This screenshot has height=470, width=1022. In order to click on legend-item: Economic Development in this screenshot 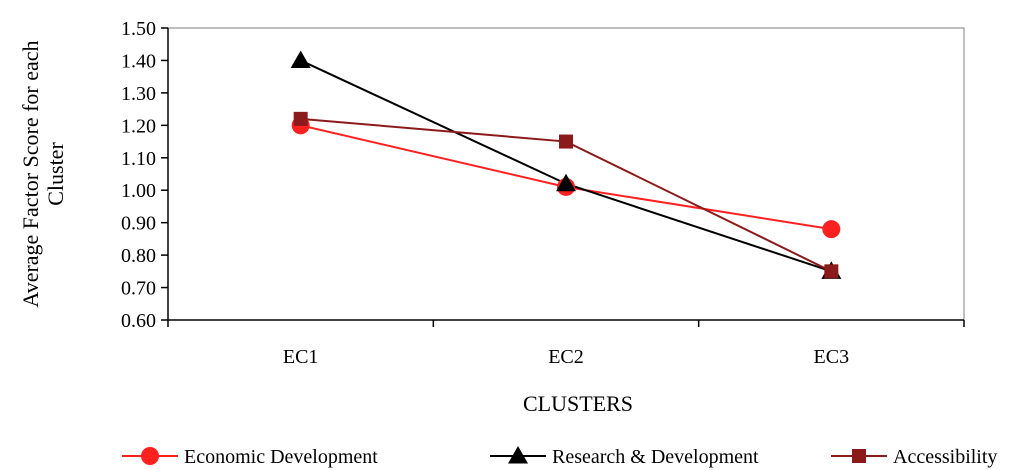, I will do `click(250, 457)`.